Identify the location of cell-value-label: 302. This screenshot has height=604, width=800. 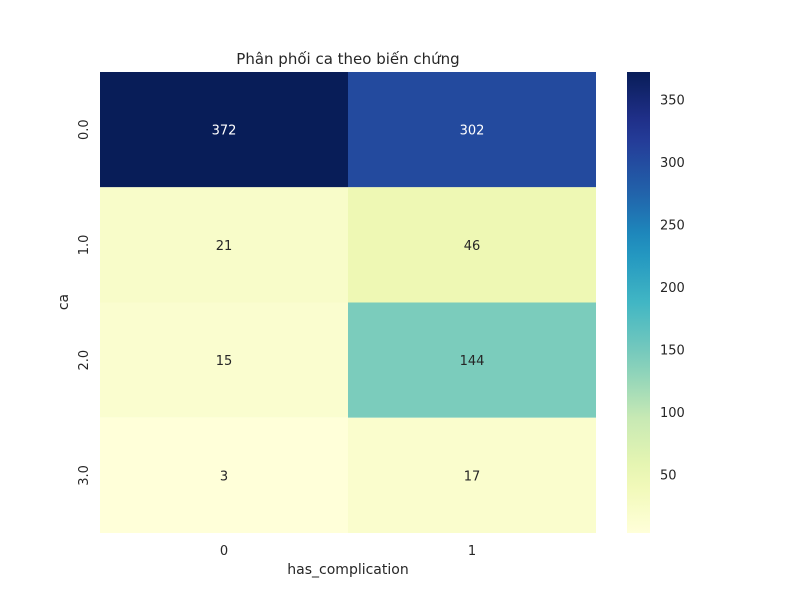
(472, 131).